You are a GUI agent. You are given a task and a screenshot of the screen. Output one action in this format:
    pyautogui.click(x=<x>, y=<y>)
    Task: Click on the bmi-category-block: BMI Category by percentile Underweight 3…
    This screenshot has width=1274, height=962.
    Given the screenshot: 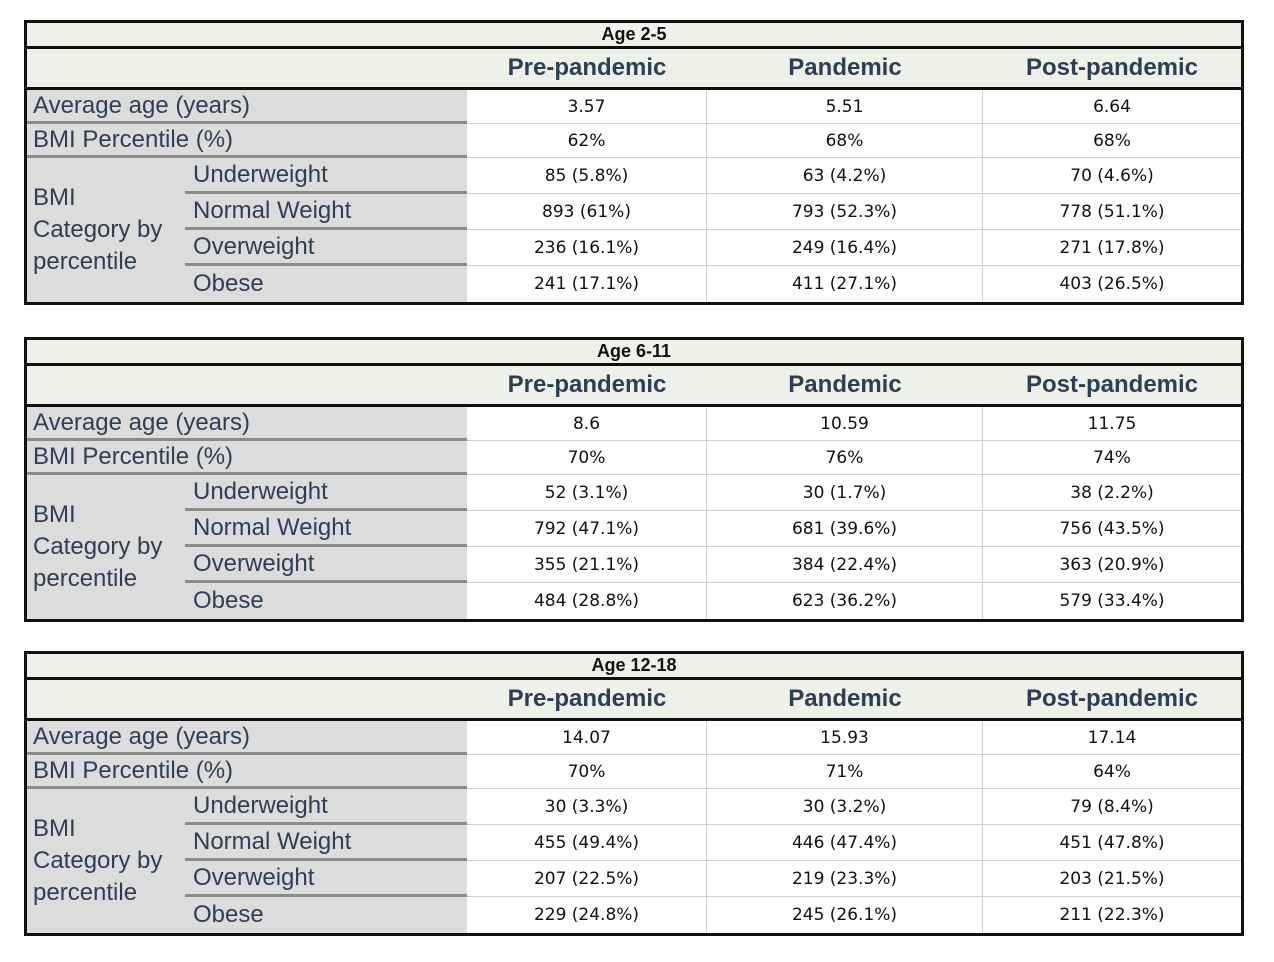 What is the action you would take?
    pyautogui.click(x=634, y=861)
    